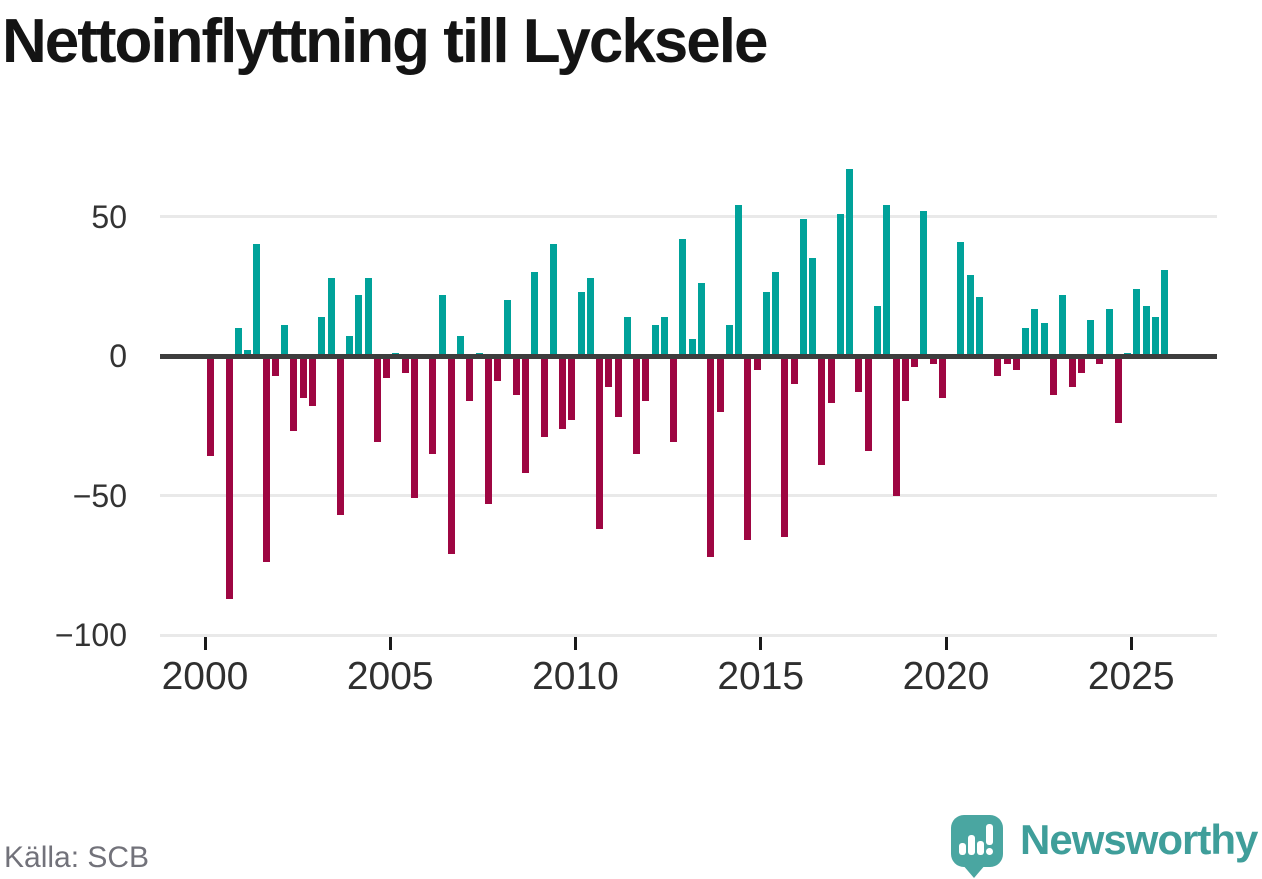 This screenshot has height=879, width=1262. Describe the element at coordinates (526, 415) in the screenshot. I see `bar-2008-Q3` at that location.